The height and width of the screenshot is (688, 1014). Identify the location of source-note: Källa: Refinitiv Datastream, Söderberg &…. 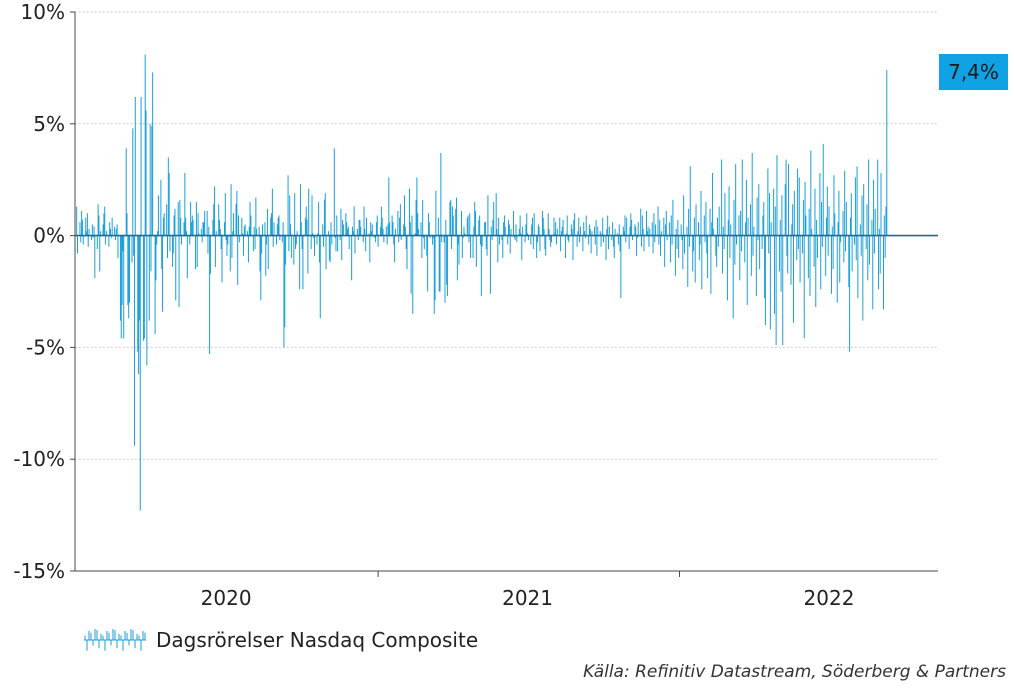
(794, 672).